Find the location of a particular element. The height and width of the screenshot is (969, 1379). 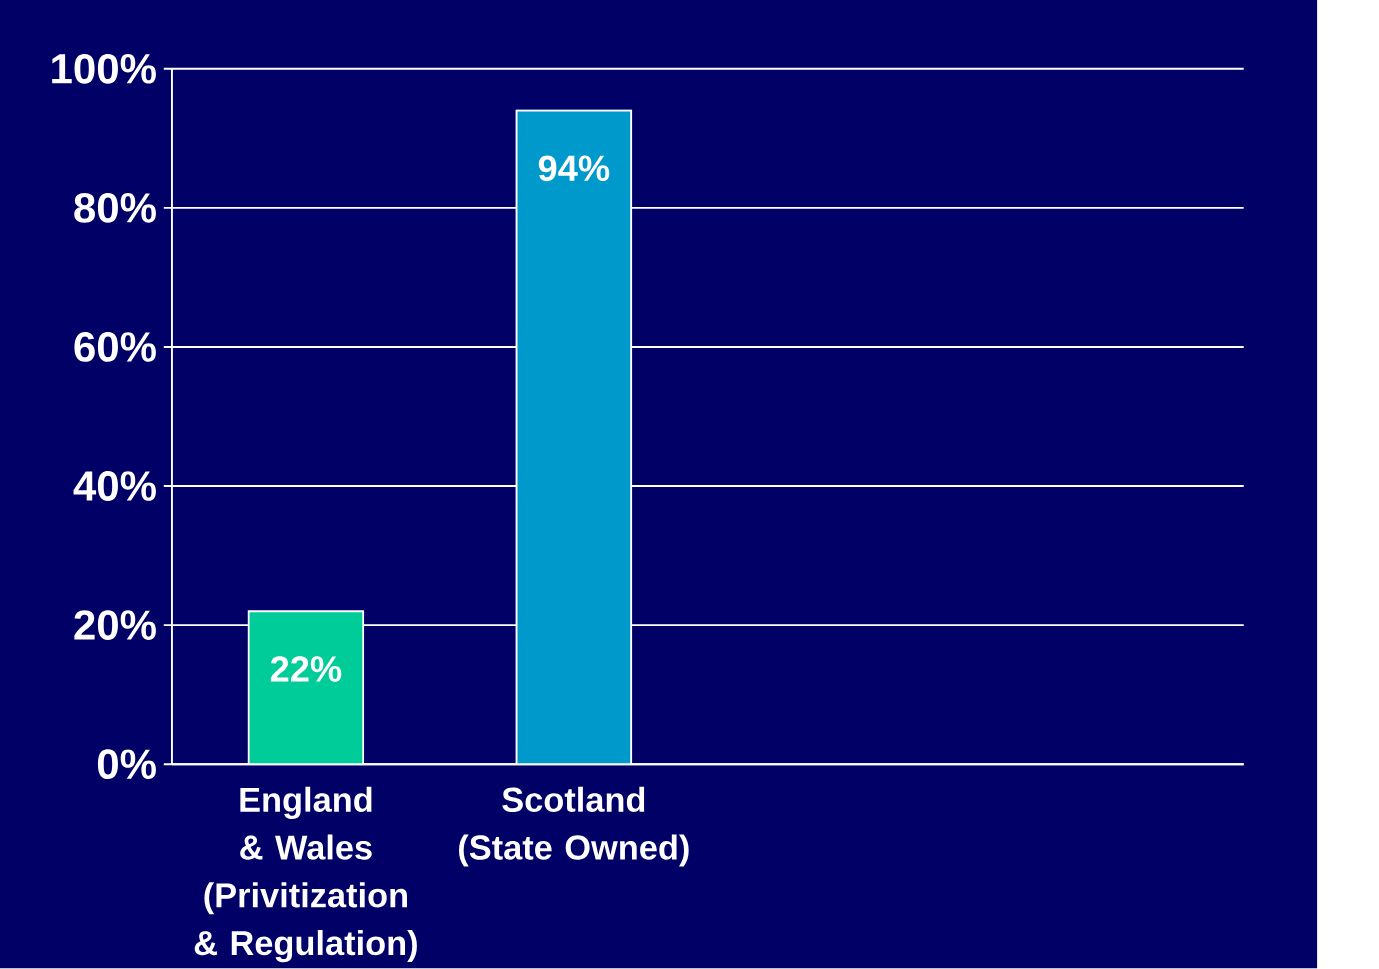

y-tick-label: 100% is located at coordinates (104, 69).